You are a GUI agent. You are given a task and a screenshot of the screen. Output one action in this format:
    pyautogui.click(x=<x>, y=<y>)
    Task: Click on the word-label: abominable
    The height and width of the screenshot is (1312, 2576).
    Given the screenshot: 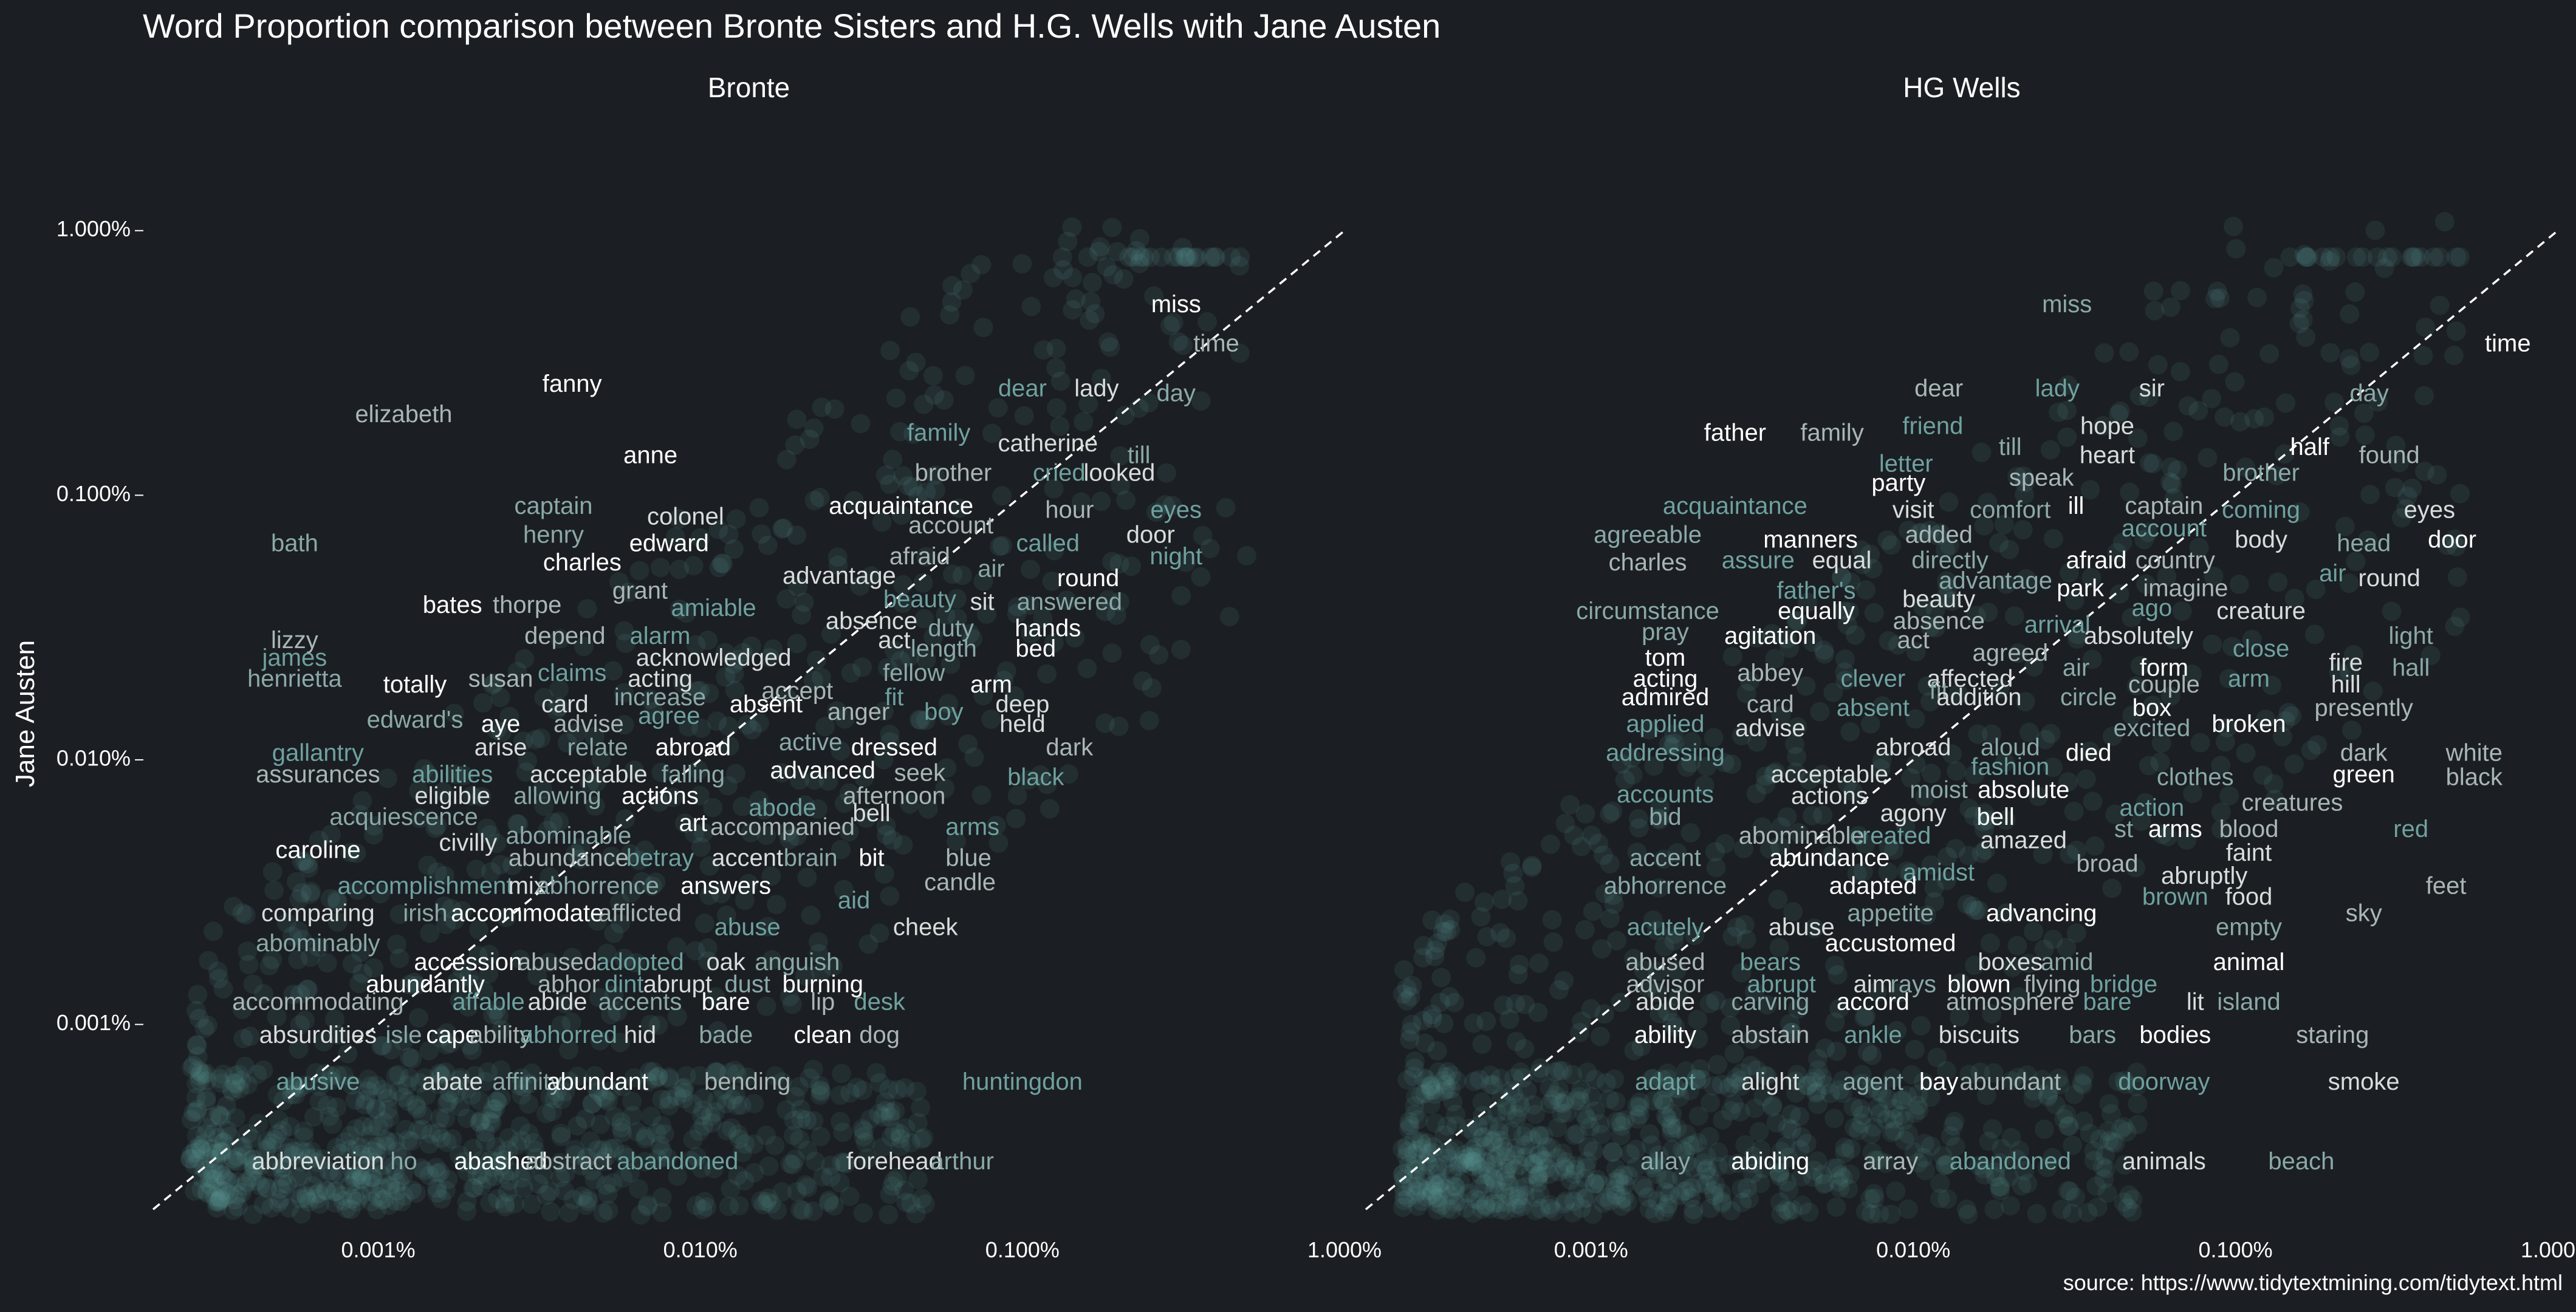 What is the action you would take?
    pyautogui.click(x=568, y=835)
    